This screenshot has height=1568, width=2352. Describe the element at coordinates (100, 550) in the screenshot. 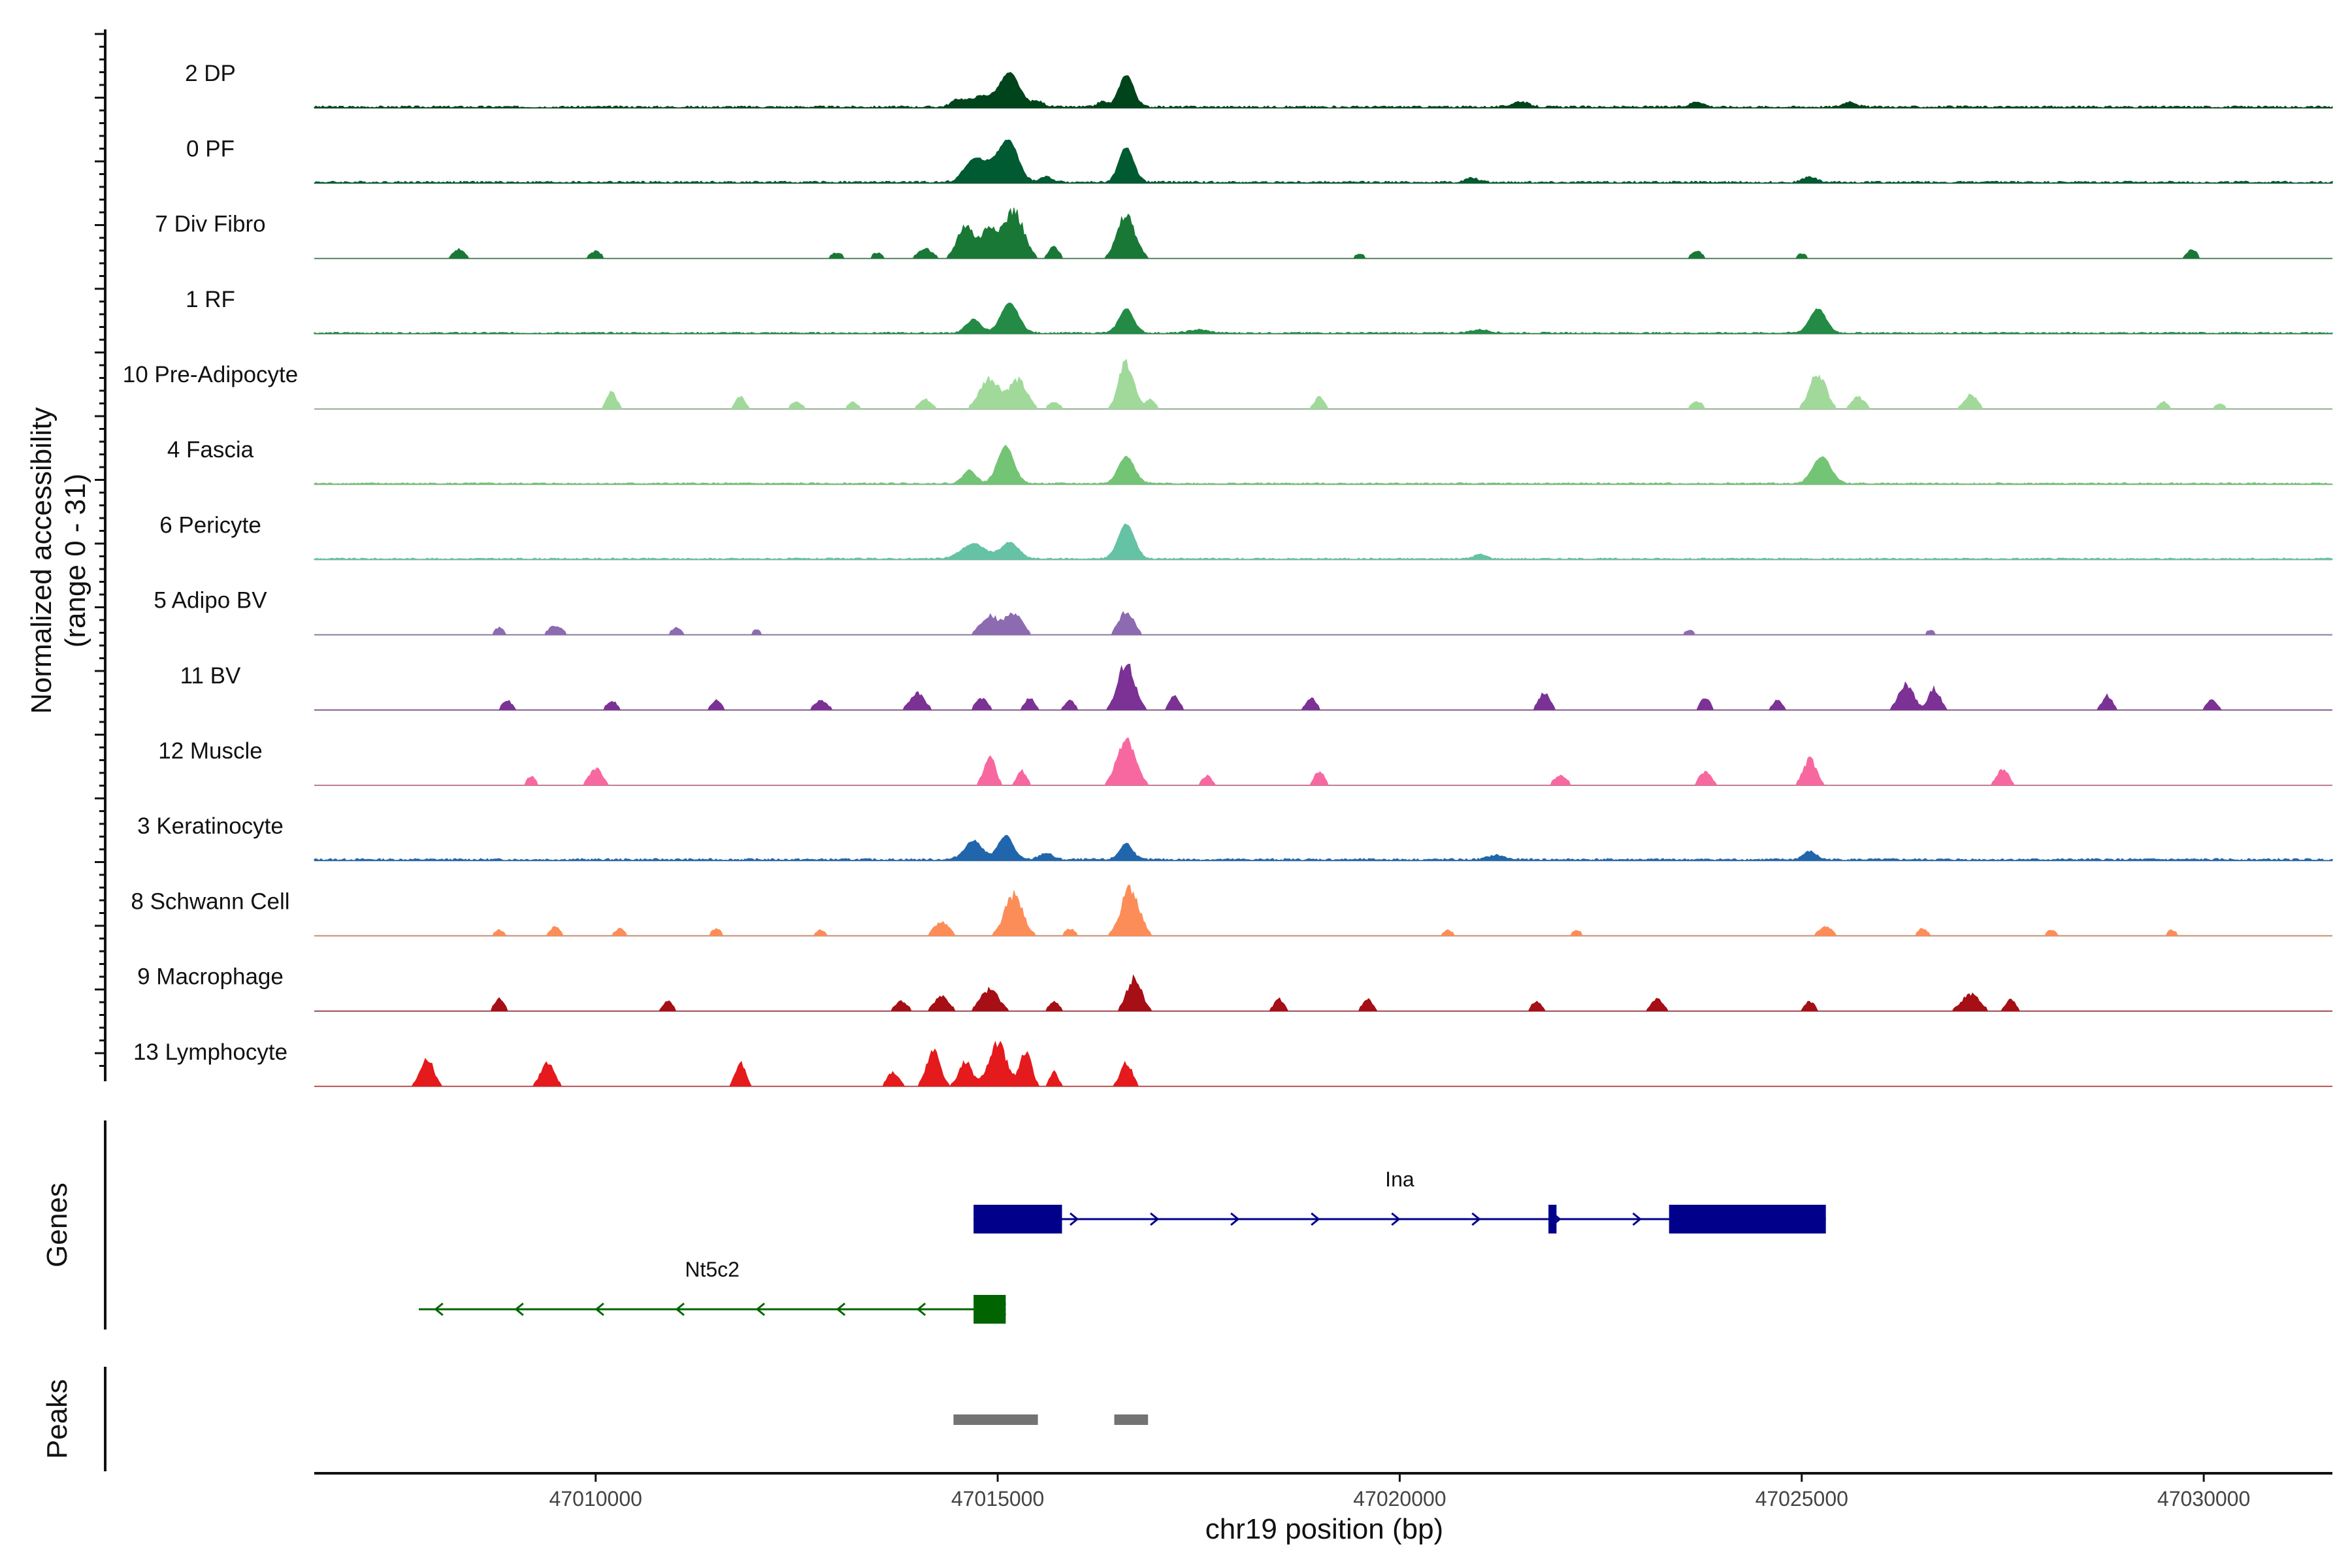

I see `coverage-y-ticks` at that location.